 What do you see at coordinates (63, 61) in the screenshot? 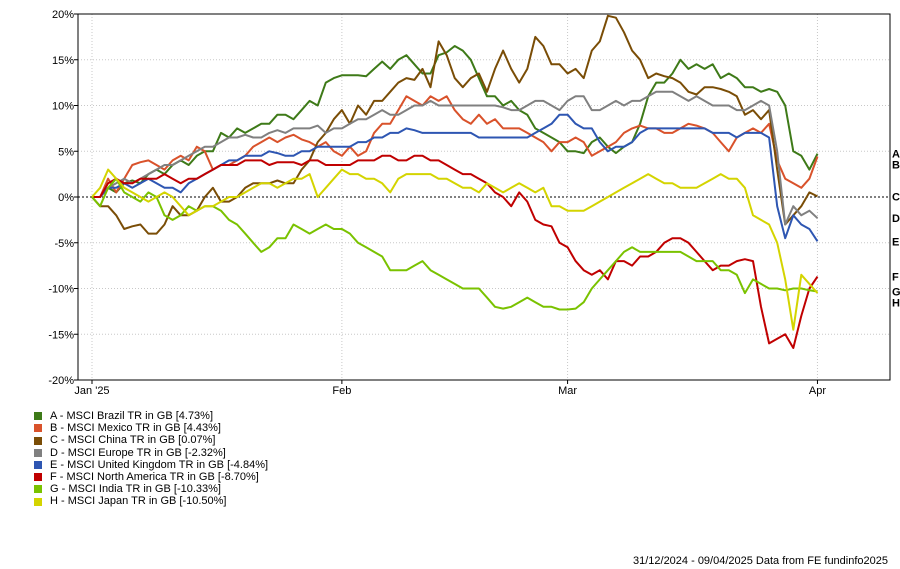
I see `y-tick-label: 15%` at bounding box center [63, 61].